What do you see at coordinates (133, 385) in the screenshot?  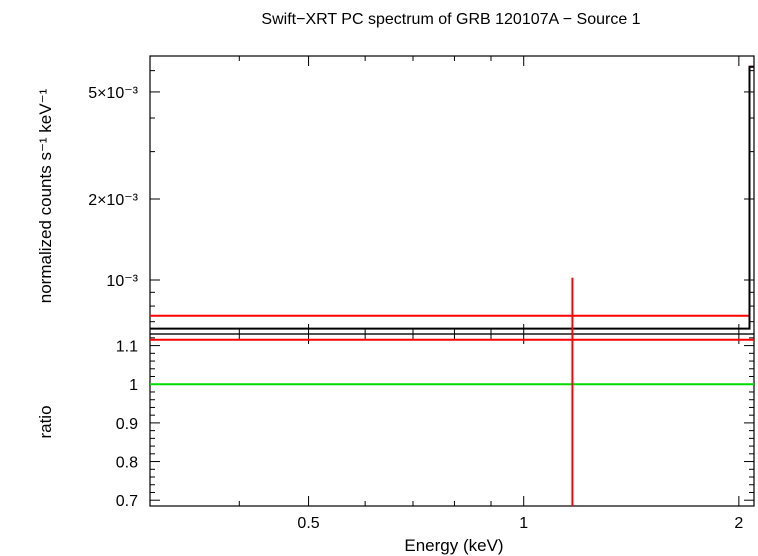 I see `bottom-y-tick-label: 1` at bounding box center [133, 385].